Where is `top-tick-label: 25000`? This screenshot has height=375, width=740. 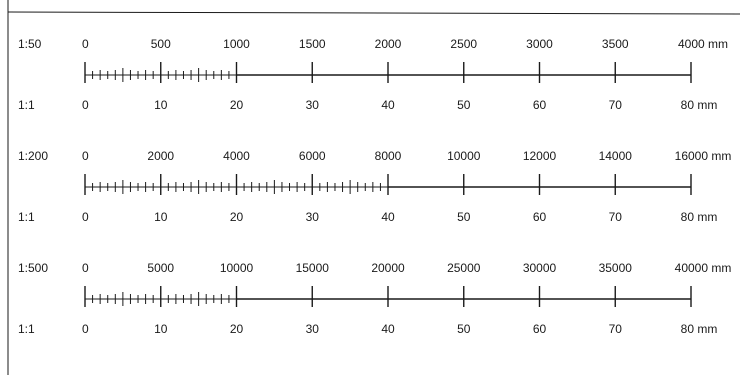
top-tick-label: 25000 is located at coordinates (464, 268).